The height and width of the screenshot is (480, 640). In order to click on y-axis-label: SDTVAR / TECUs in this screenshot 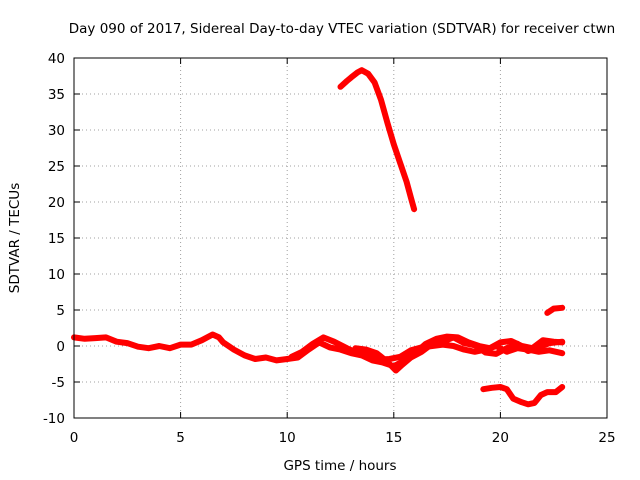, I will do `click(15, 238)`.